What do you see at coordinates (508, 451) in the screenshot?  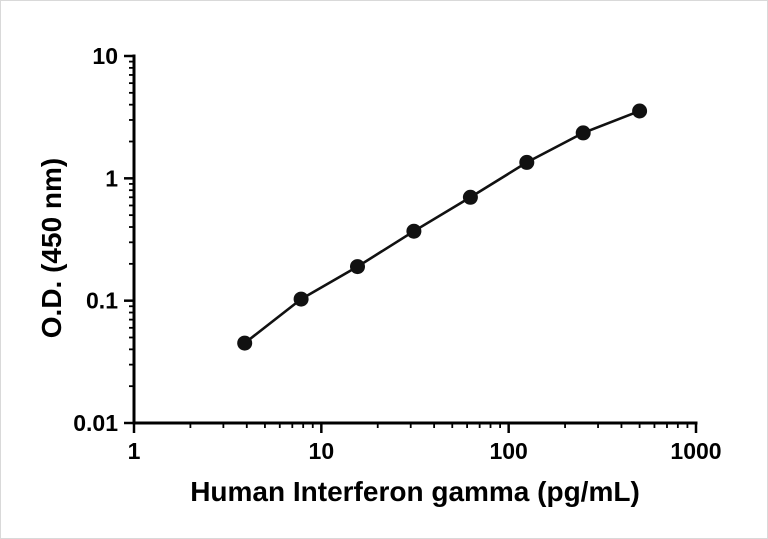 I see `x-tick-label: 100` at bounding box center [508, 451].